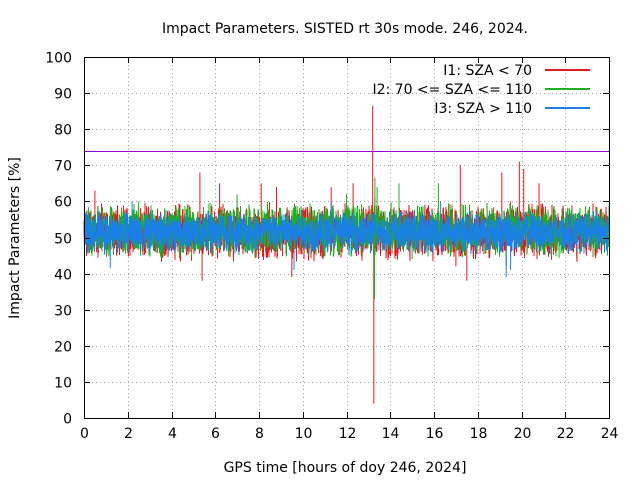 This screenshot has height=480, width=640. I want to click on y-tick-label: 70, so click(63, 167).